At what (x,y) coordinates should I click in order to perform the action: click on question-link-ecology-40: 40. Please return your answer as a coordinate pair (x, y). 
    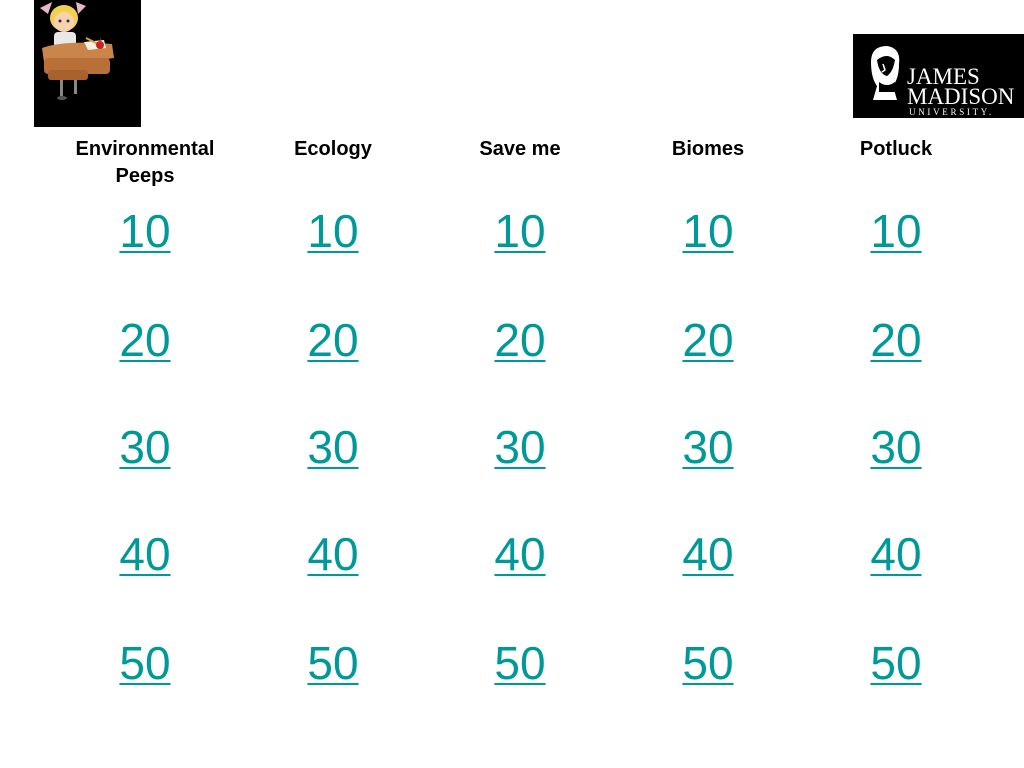
    Looking at the image, I should click on (333, 554).